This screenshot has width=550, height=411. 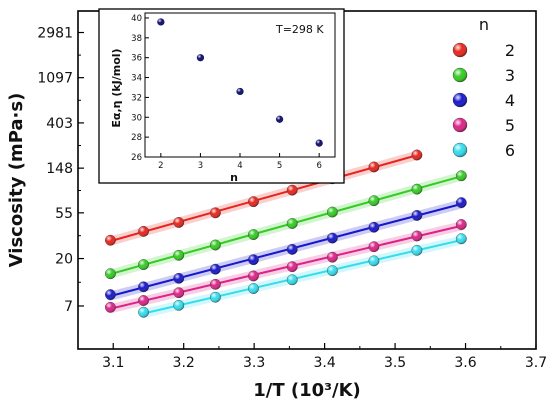 I want to click on y-tick-label: 7, so click(x=68, y=307).